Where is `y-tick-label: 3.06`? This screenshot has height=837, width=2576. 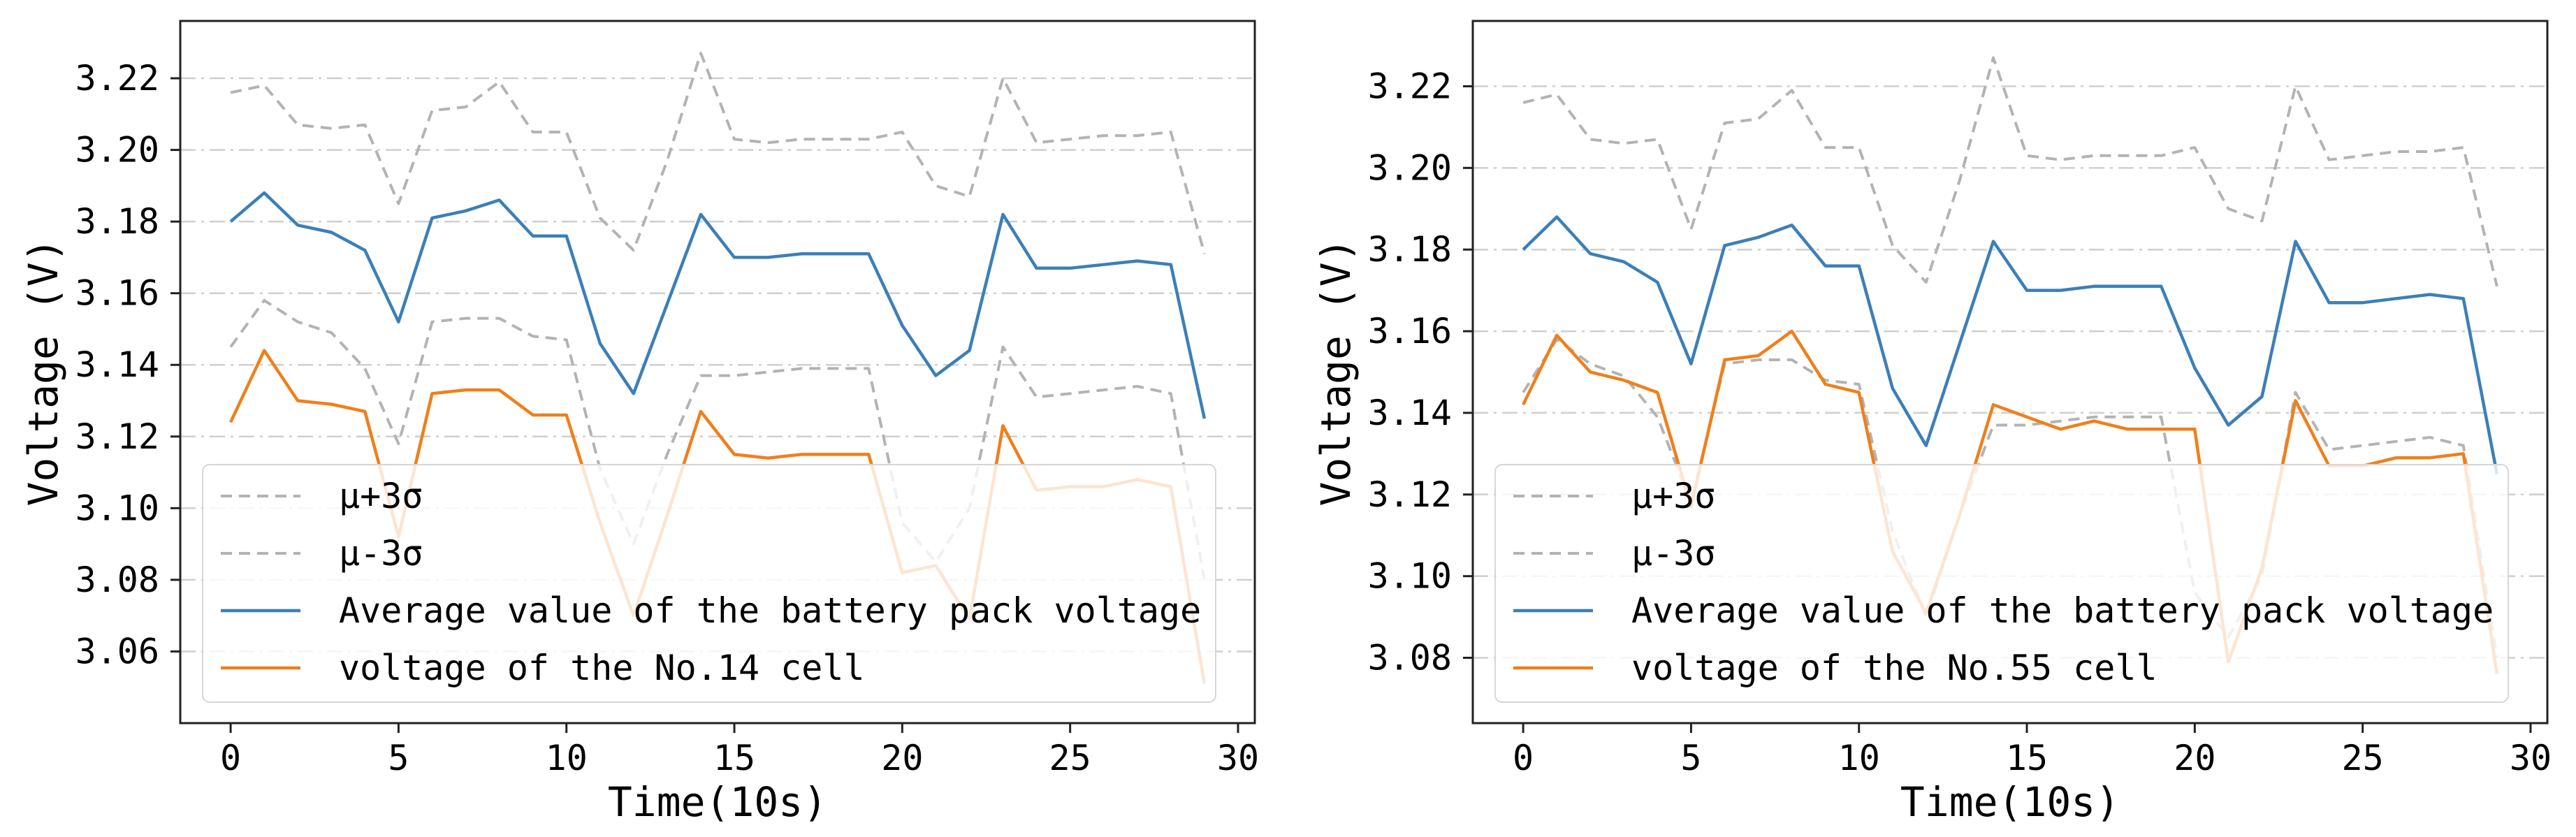 y-tick-label: 3.06 is located at coordinates (117, 651).